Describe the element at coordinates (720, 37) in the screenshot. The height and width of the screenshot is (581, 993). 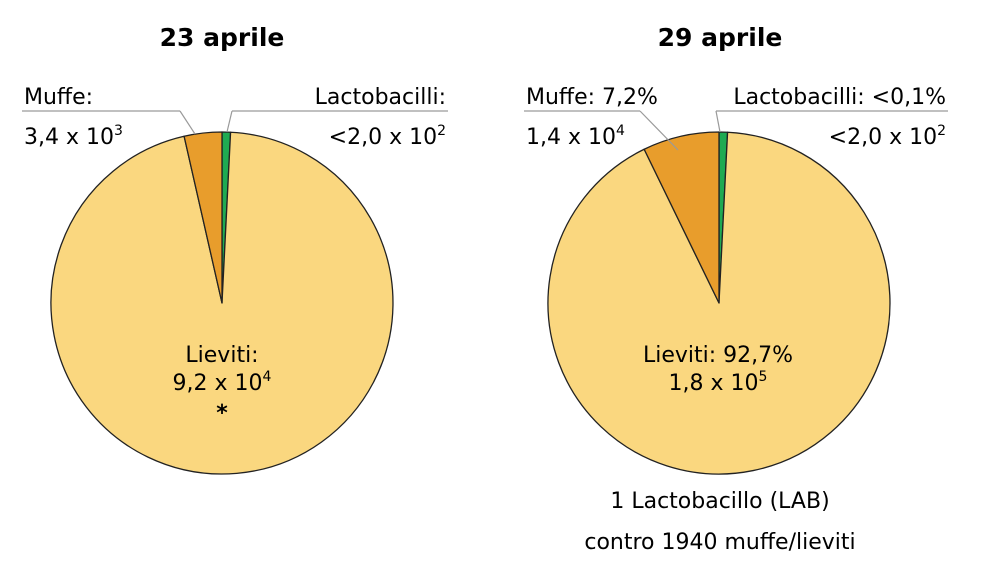
I see `chart-title: 29 aprile` at that location.